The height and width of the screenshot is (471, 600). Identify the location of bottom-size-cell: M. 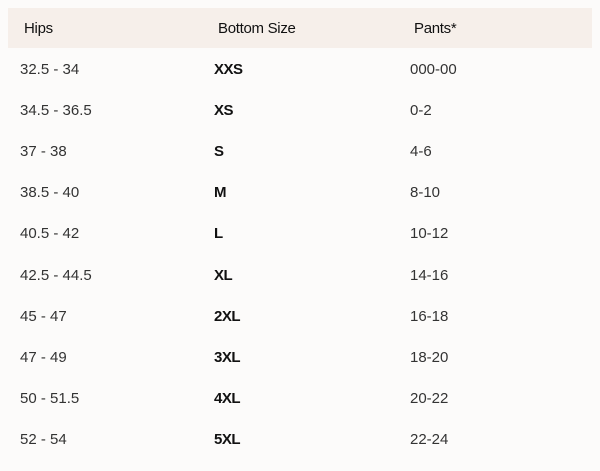
(220, 193).